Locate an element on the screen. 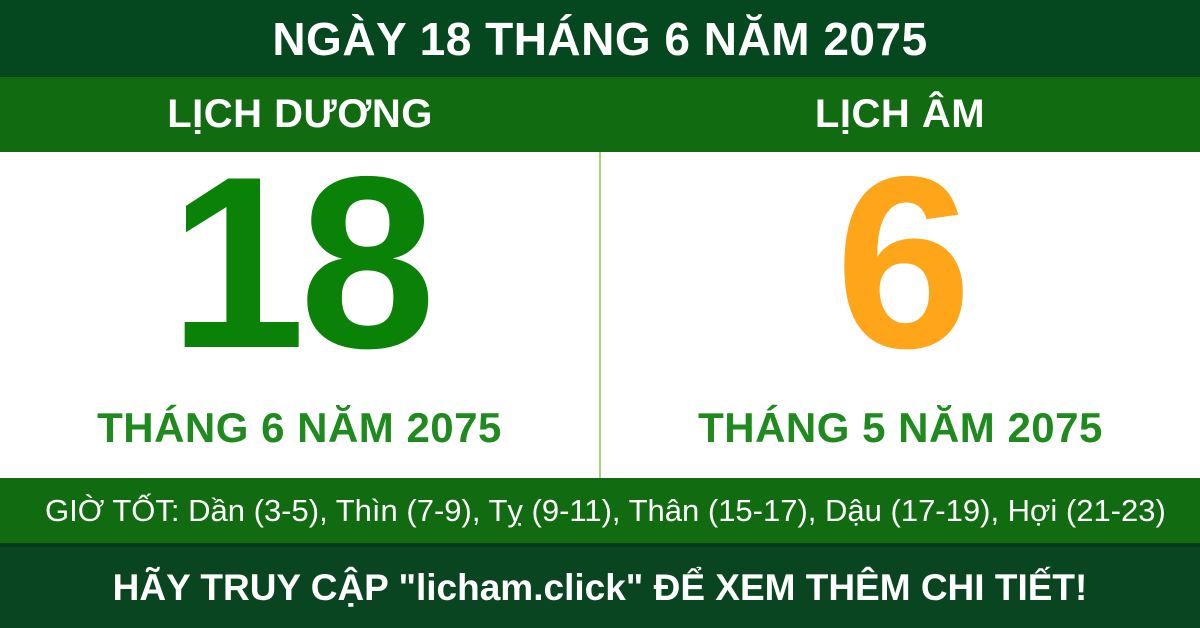 Image resolution: width=1200 pixels, height=628 pixels. solar-calendar-header: LỊCH DƯƠNG is located at coordinates (300, 114).